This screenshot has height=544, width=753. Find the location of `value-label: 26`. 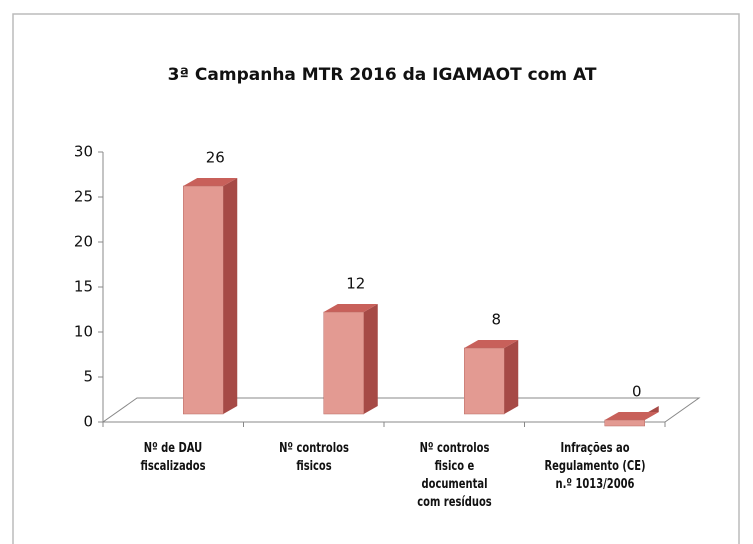

value-label: 26 is located at coordinates (215, 158).